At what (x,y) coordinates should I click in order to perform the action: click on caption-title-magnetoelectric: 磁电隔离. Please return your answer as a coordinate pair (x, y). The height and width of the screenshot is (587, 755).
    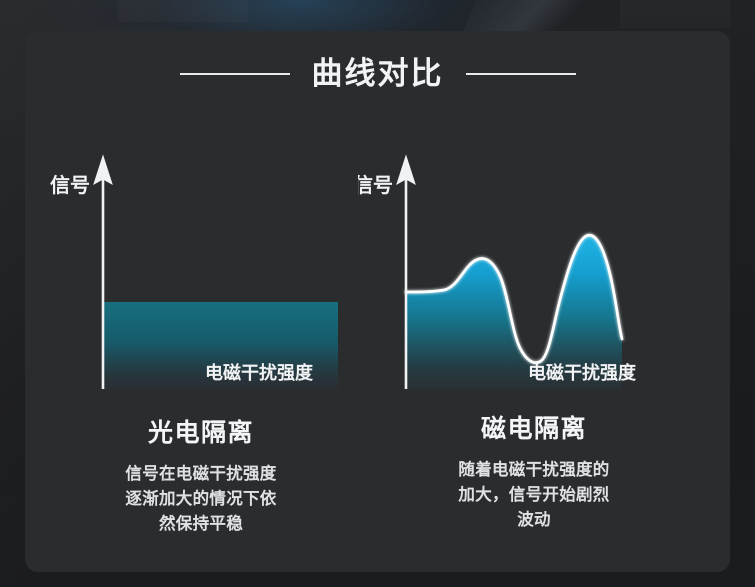
    Looking at the image, I should click on (533, 429).